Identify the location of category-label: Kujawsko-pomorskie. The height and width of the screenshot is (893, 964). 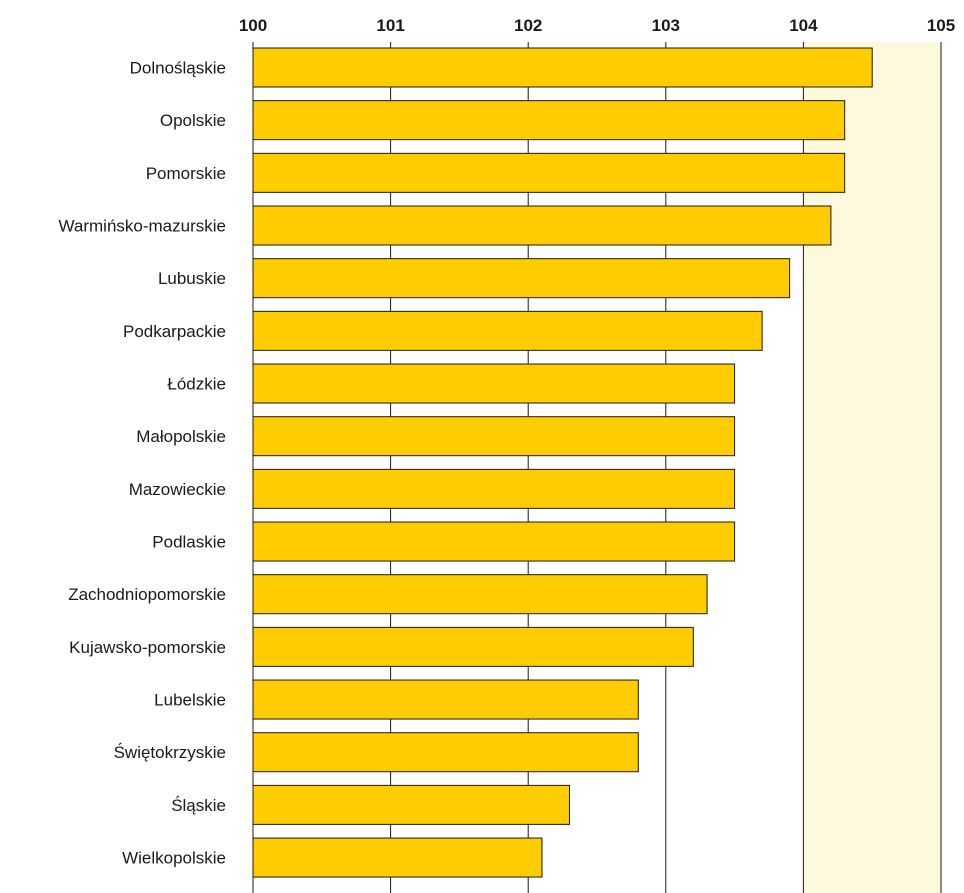
(147, 647).